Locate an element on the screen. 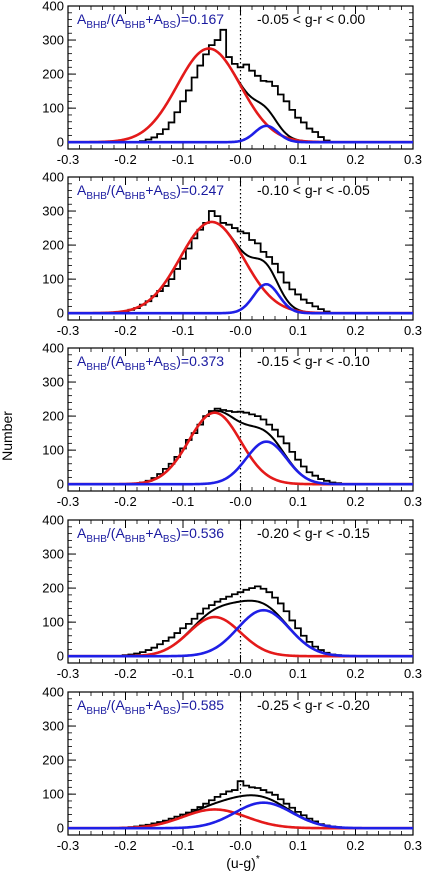  fraction-annotation: ABHB/(ABHB+ABS)=0.373 is located at coordinates (150, 363).